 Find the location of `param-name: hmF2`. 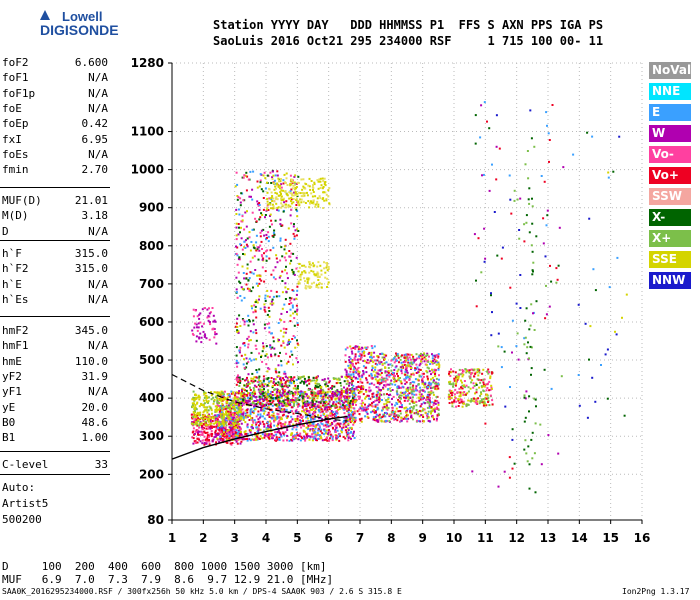

param-name: hmF2 is located at coordinates (15, 330).